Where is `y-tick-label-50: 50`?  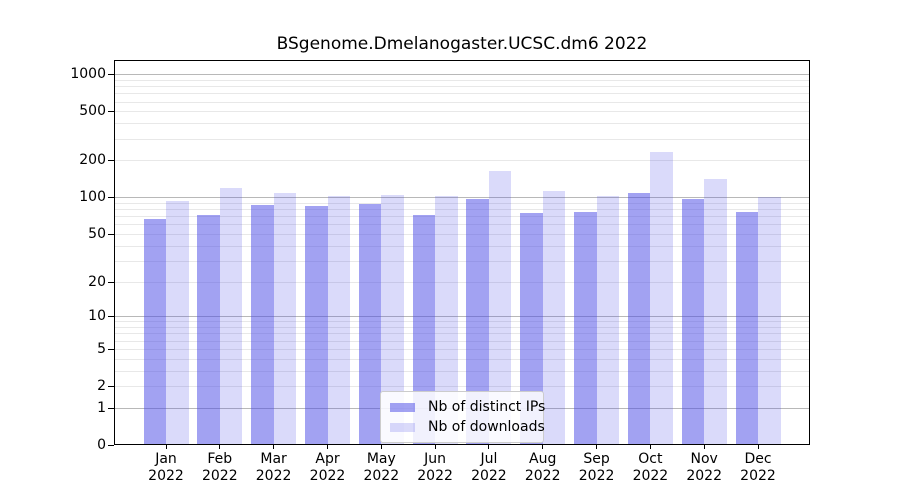
y-tick-label-50: 50 is located at coordinates (97, 233).